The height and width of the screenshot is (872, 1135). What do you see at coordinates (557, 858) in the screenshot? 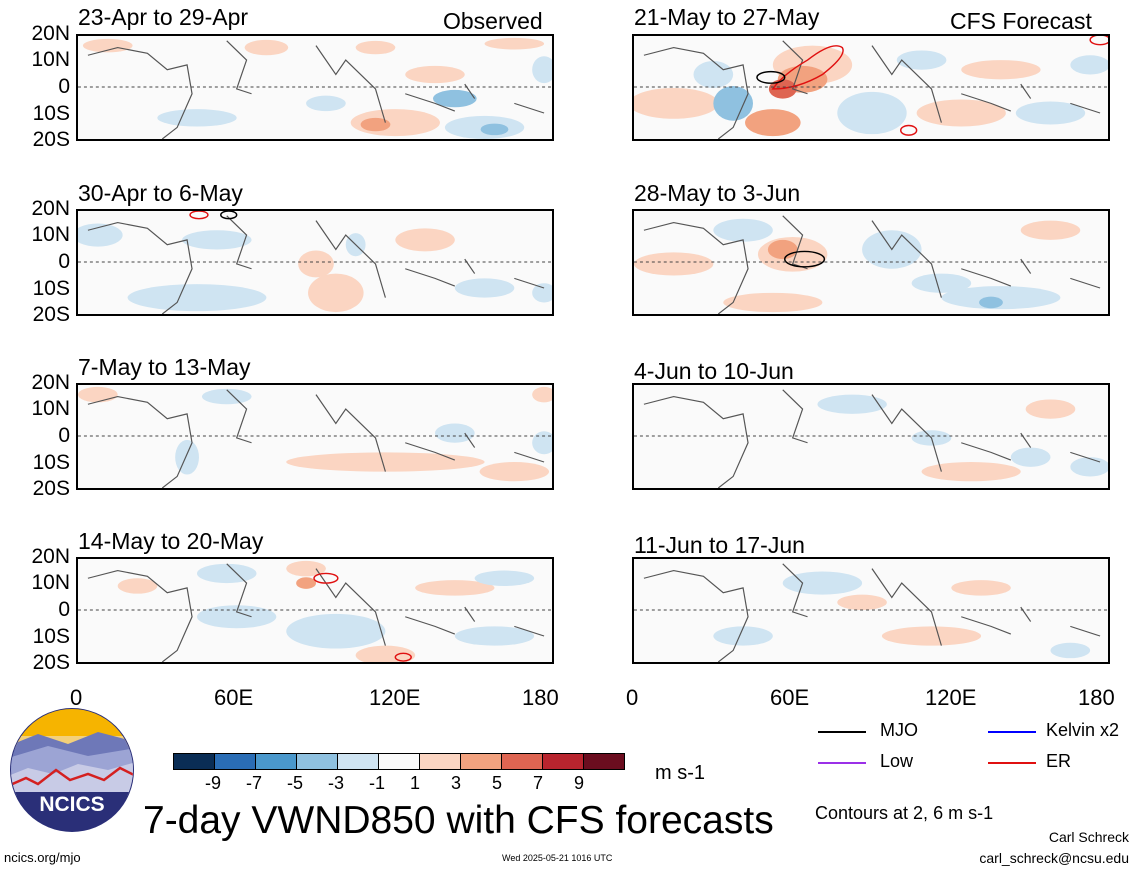
I see `footer-timestamp: Wed 2025-05-21 1016 UTC` at bounding box center [557, 858].